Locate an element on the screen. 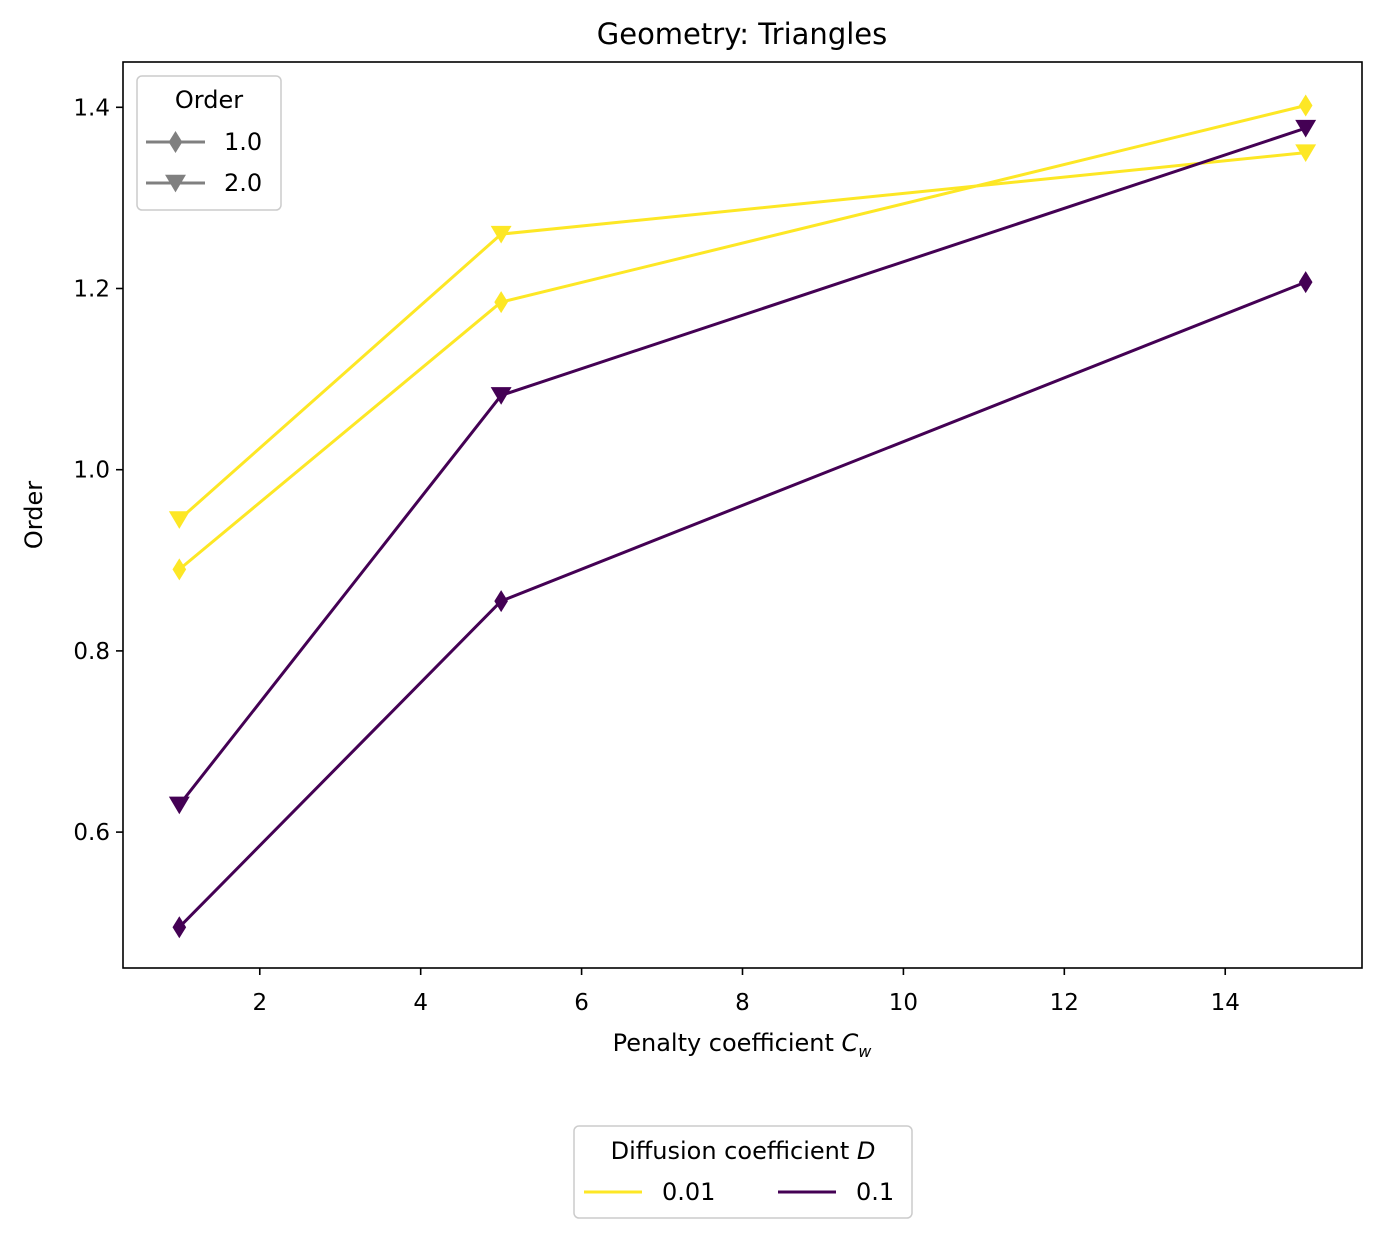 The height and width of the screenshot is (1238, 1382). x-tick-label: 12 is located at coordinates (1064, 1003).